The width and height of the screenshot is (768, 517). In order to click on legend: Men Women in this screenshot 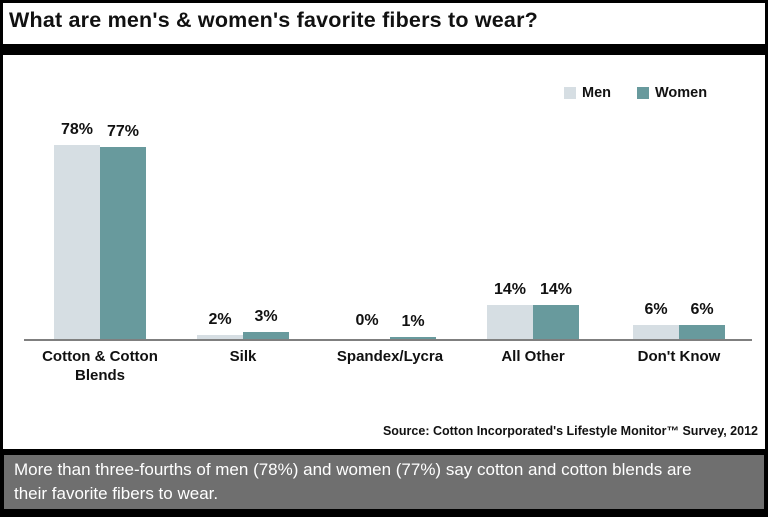, I will do `click(635, 93)`.